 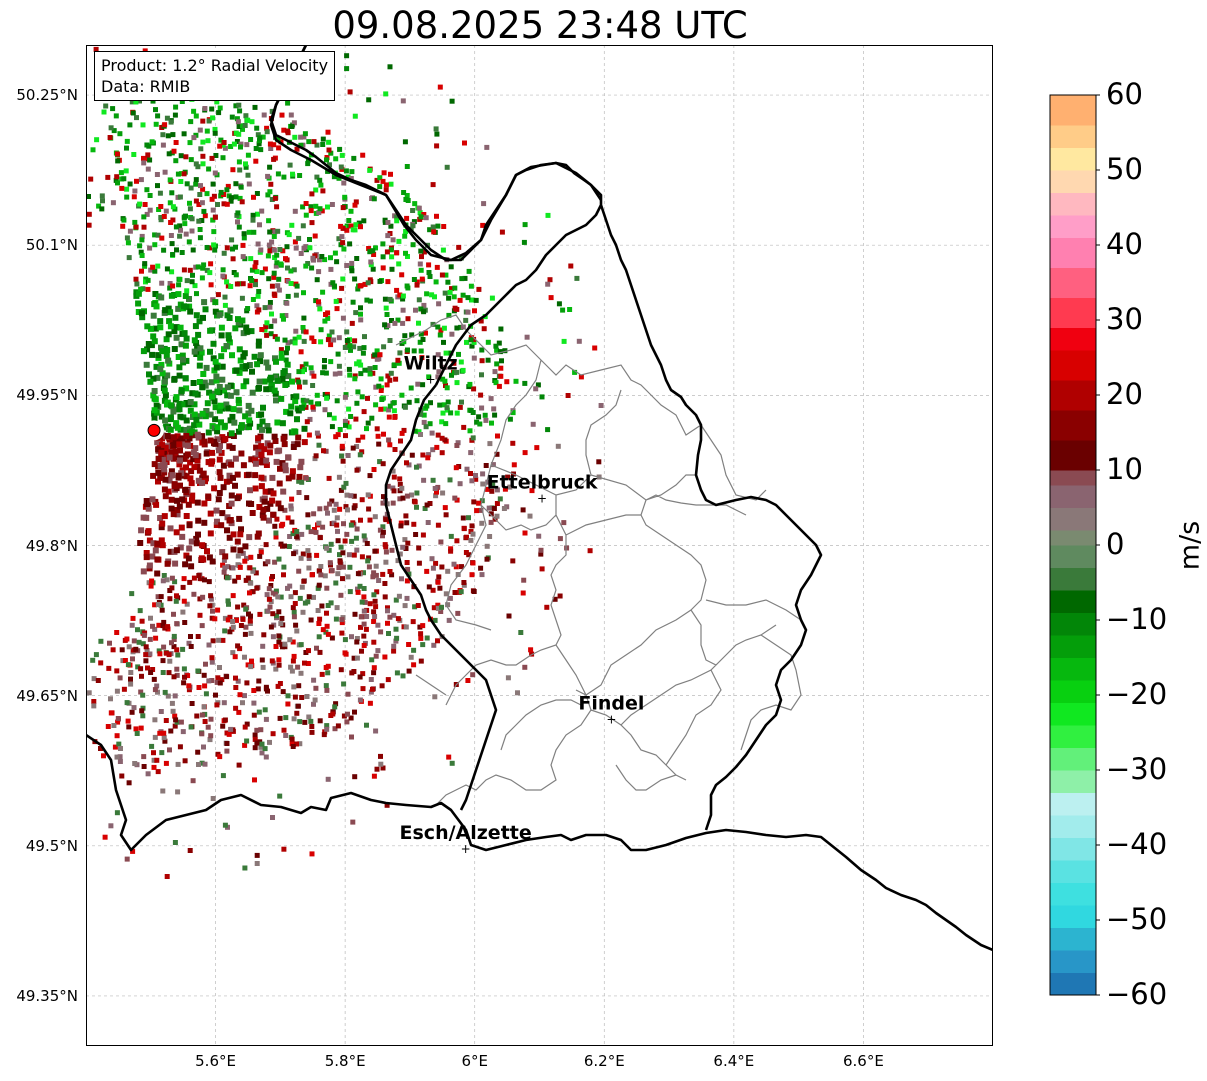 What do you see at coordinates (154, 430) in the screenshot?
I see `radar-site-marker` at bounding box center [154, 430].